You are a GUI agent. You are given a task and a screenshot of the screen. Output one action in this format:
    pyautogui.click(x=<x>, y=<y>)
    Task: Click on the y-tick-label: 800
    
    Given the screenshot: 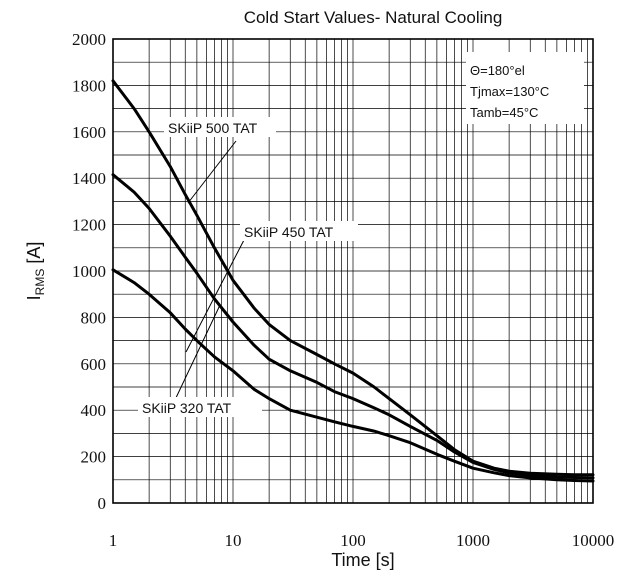 What is the action you would take?
    pyautogui.click(x=94, y=317)
    